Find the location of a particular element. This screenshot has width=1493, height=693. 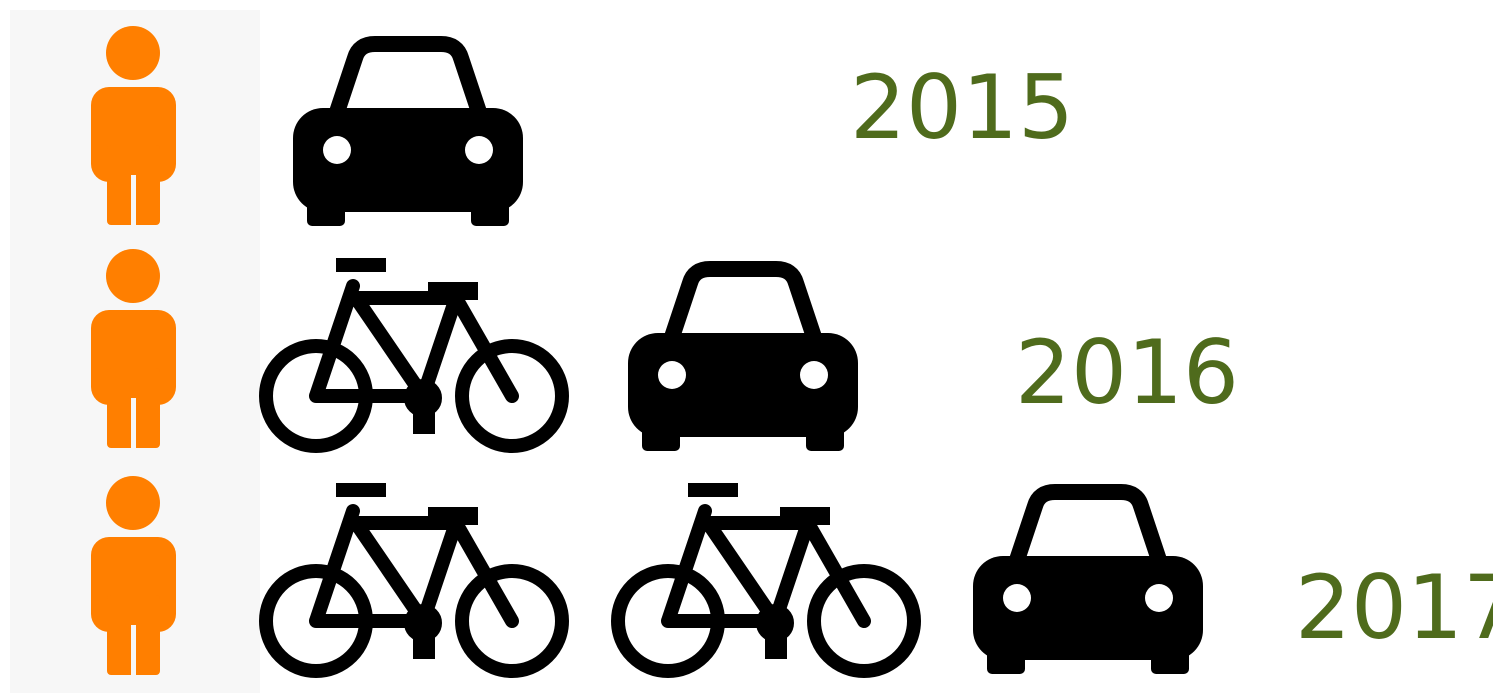

year-label: 2017 is located at coordinates (1394, 607).